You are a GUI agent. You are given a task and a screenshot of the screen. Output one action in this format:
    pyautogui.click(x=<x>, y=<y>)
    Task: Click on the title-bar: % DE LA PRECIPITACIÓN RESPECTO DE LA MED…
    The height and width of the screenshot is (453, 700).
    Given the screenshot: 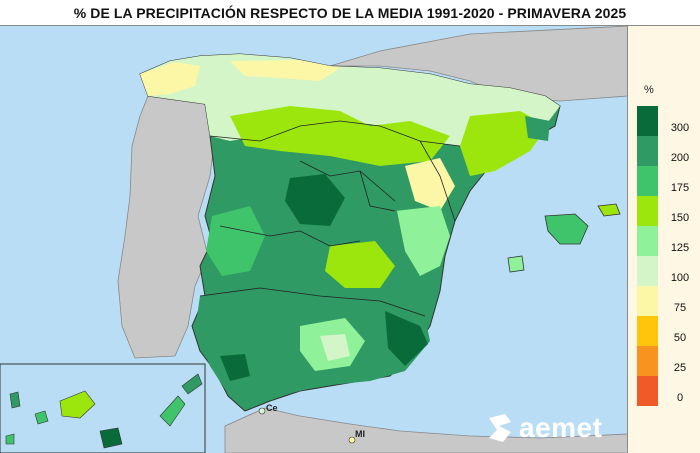 What is the action you would take?
    pyautogui.click(x=350, y=13)
    